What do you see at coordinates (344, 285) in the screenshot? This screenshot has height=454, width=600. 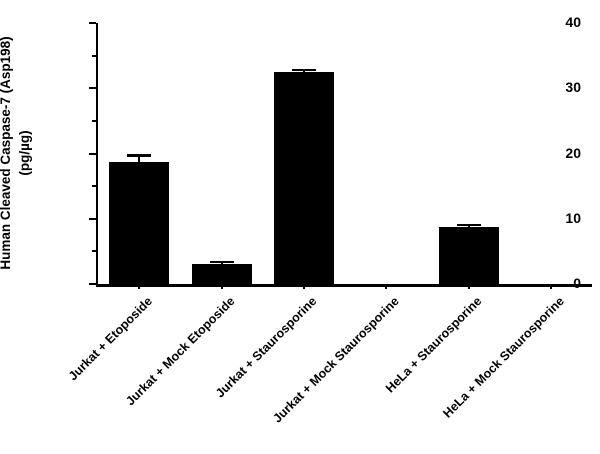 I see `x-axis-line` at bounding box center [344, 285].